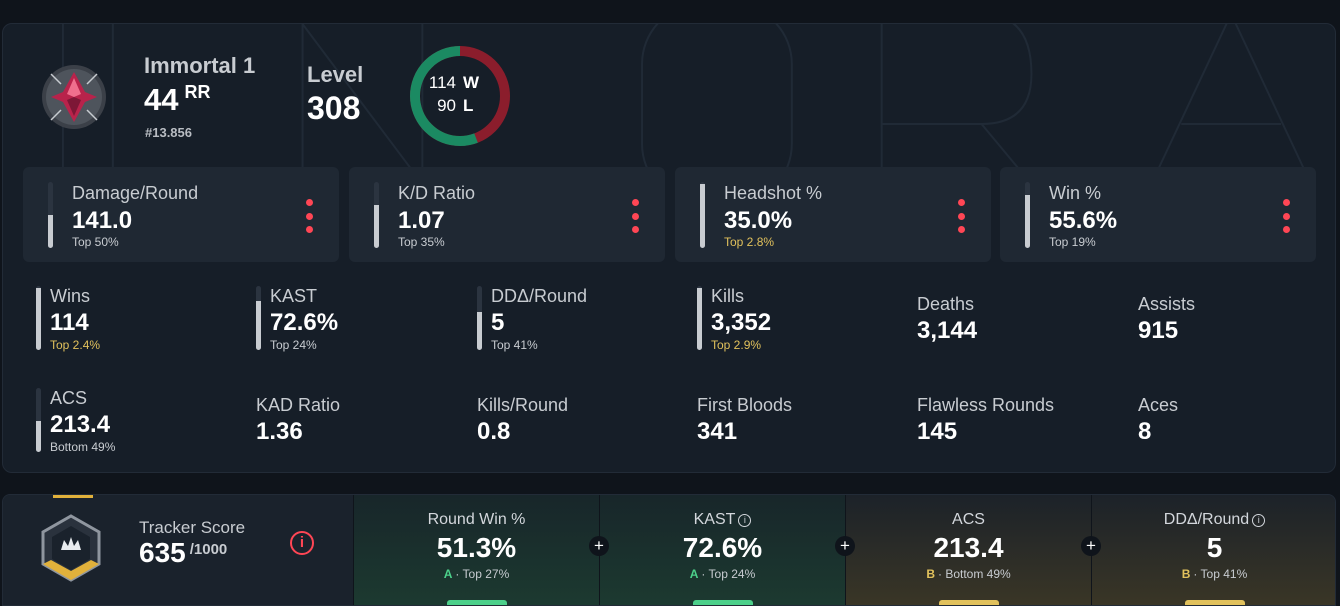  I want to click on segment-percentile: B · Top 41%, so click(1213, 574).